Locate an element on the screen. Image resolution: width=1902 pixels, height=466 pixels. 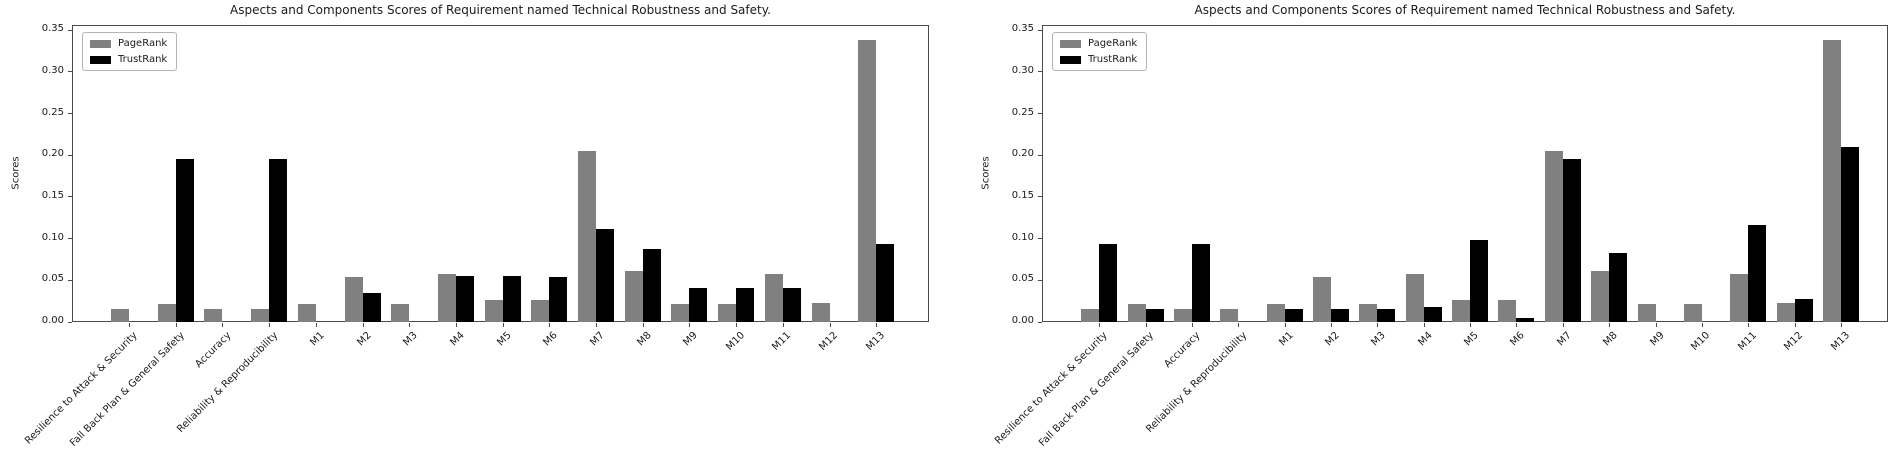
bar-pagerank-m2 is located at coordinates (1322, 299).